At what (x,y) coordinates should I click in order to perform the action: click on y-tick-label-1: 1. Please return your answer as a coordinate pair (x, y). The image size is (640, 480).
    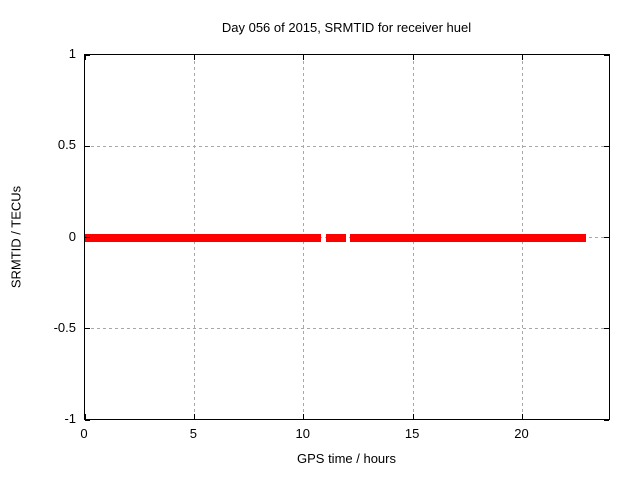
    Looking at the image, I should click on (72, 53).